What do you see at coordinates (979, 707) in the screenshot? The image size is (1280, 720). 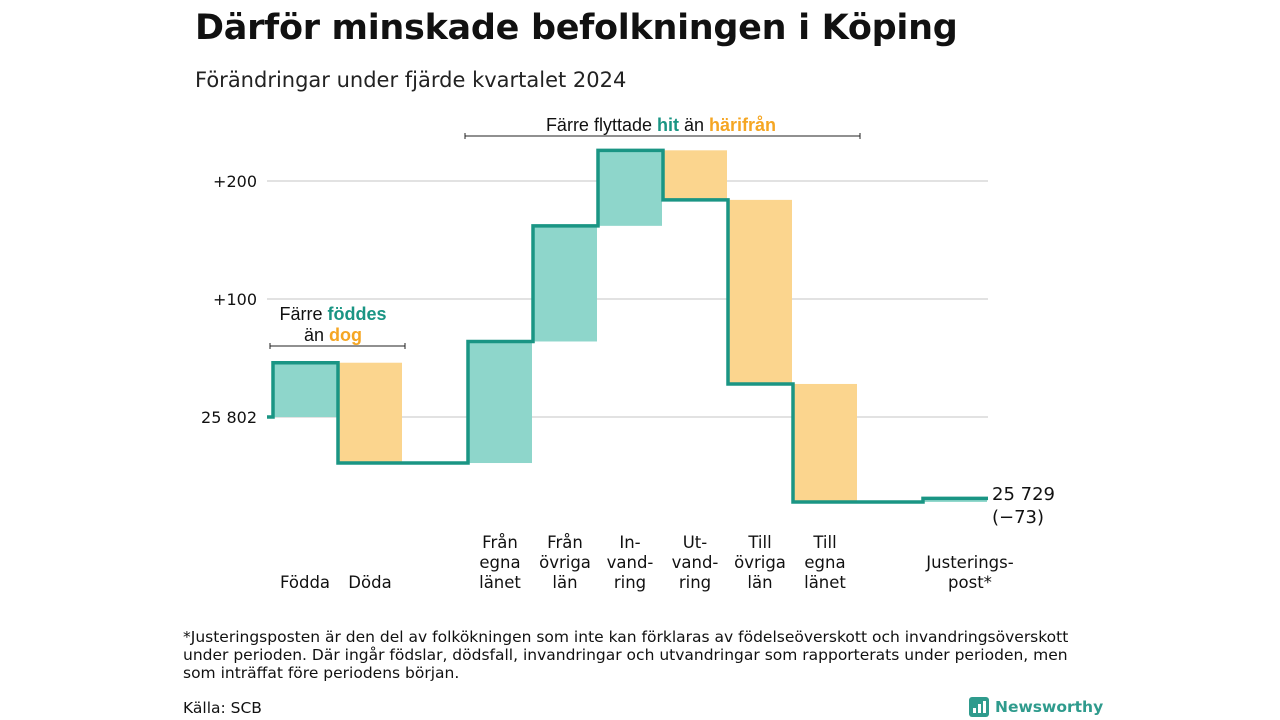 I see `newsworthy-logo-icon` at bounding box center [979, 707].